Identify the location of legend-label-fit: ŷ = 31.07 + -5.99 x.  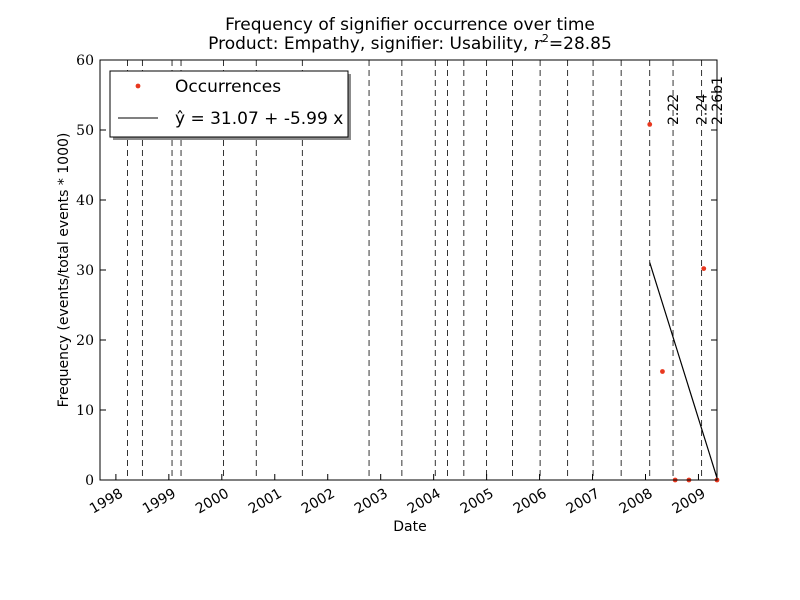
(259, 119).